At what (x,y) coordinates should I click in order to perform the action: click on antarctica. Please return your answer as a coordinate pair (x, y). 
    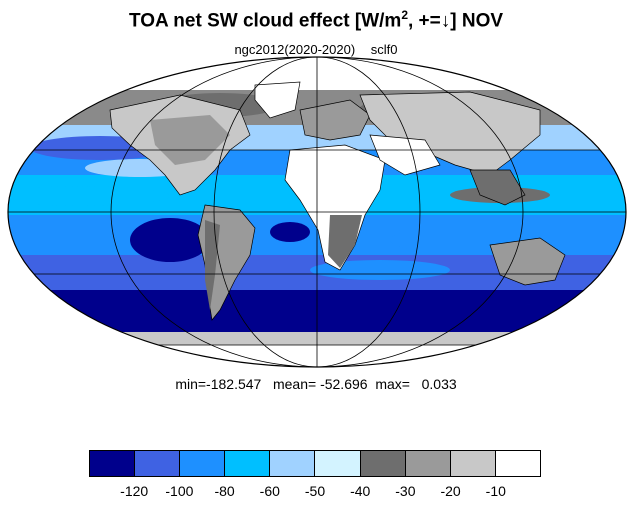
    Looking at the image, I should click on (315, 355).